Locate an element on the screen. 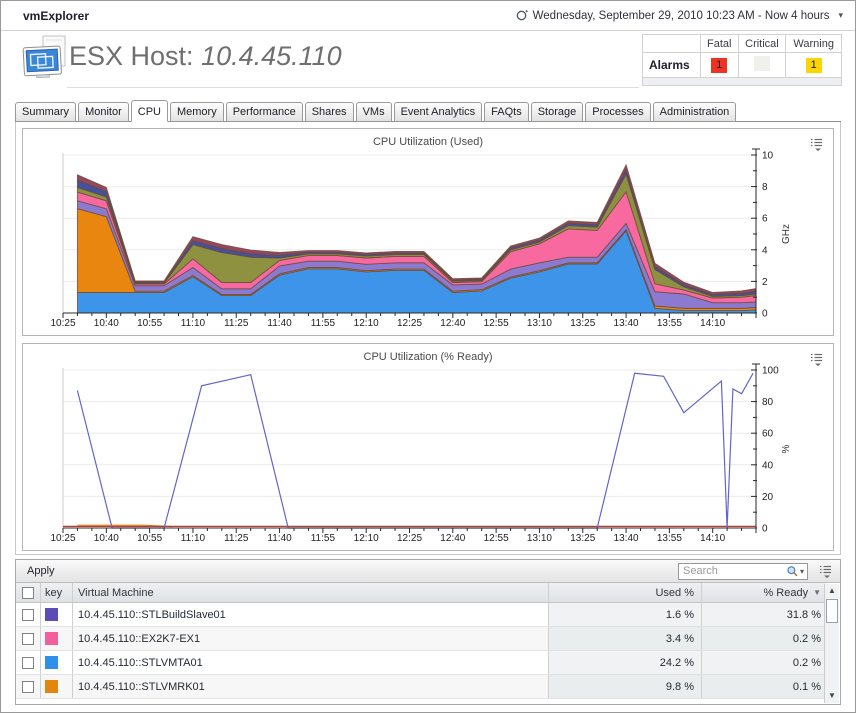 Image resolution: width=856 pixels, height=713 pixels. svg-text: 0 is located at coordinates (765, 529).